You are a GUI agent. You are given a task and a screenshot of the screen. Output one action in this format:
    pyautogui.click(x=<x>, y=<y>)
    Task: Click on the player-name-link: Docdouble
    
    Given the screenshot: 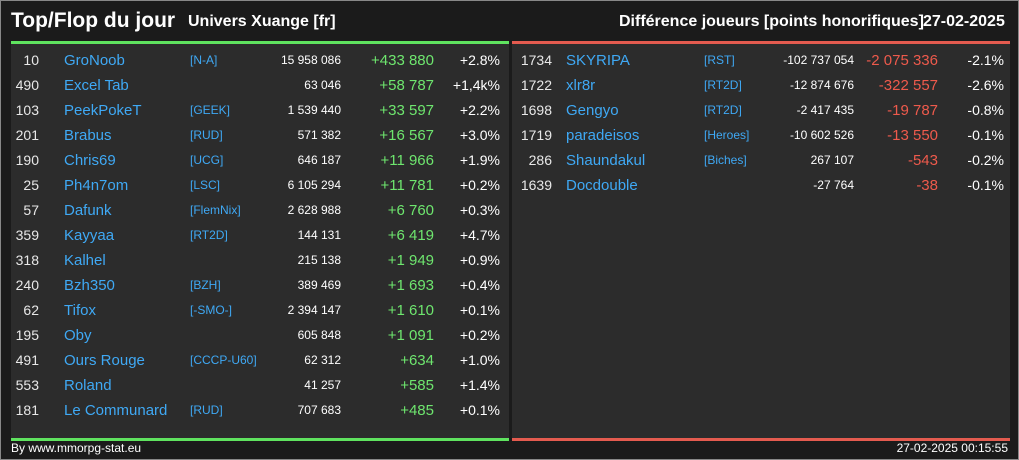 What is the action you would take?
    pyautogui.click(x=602, y=185)
    